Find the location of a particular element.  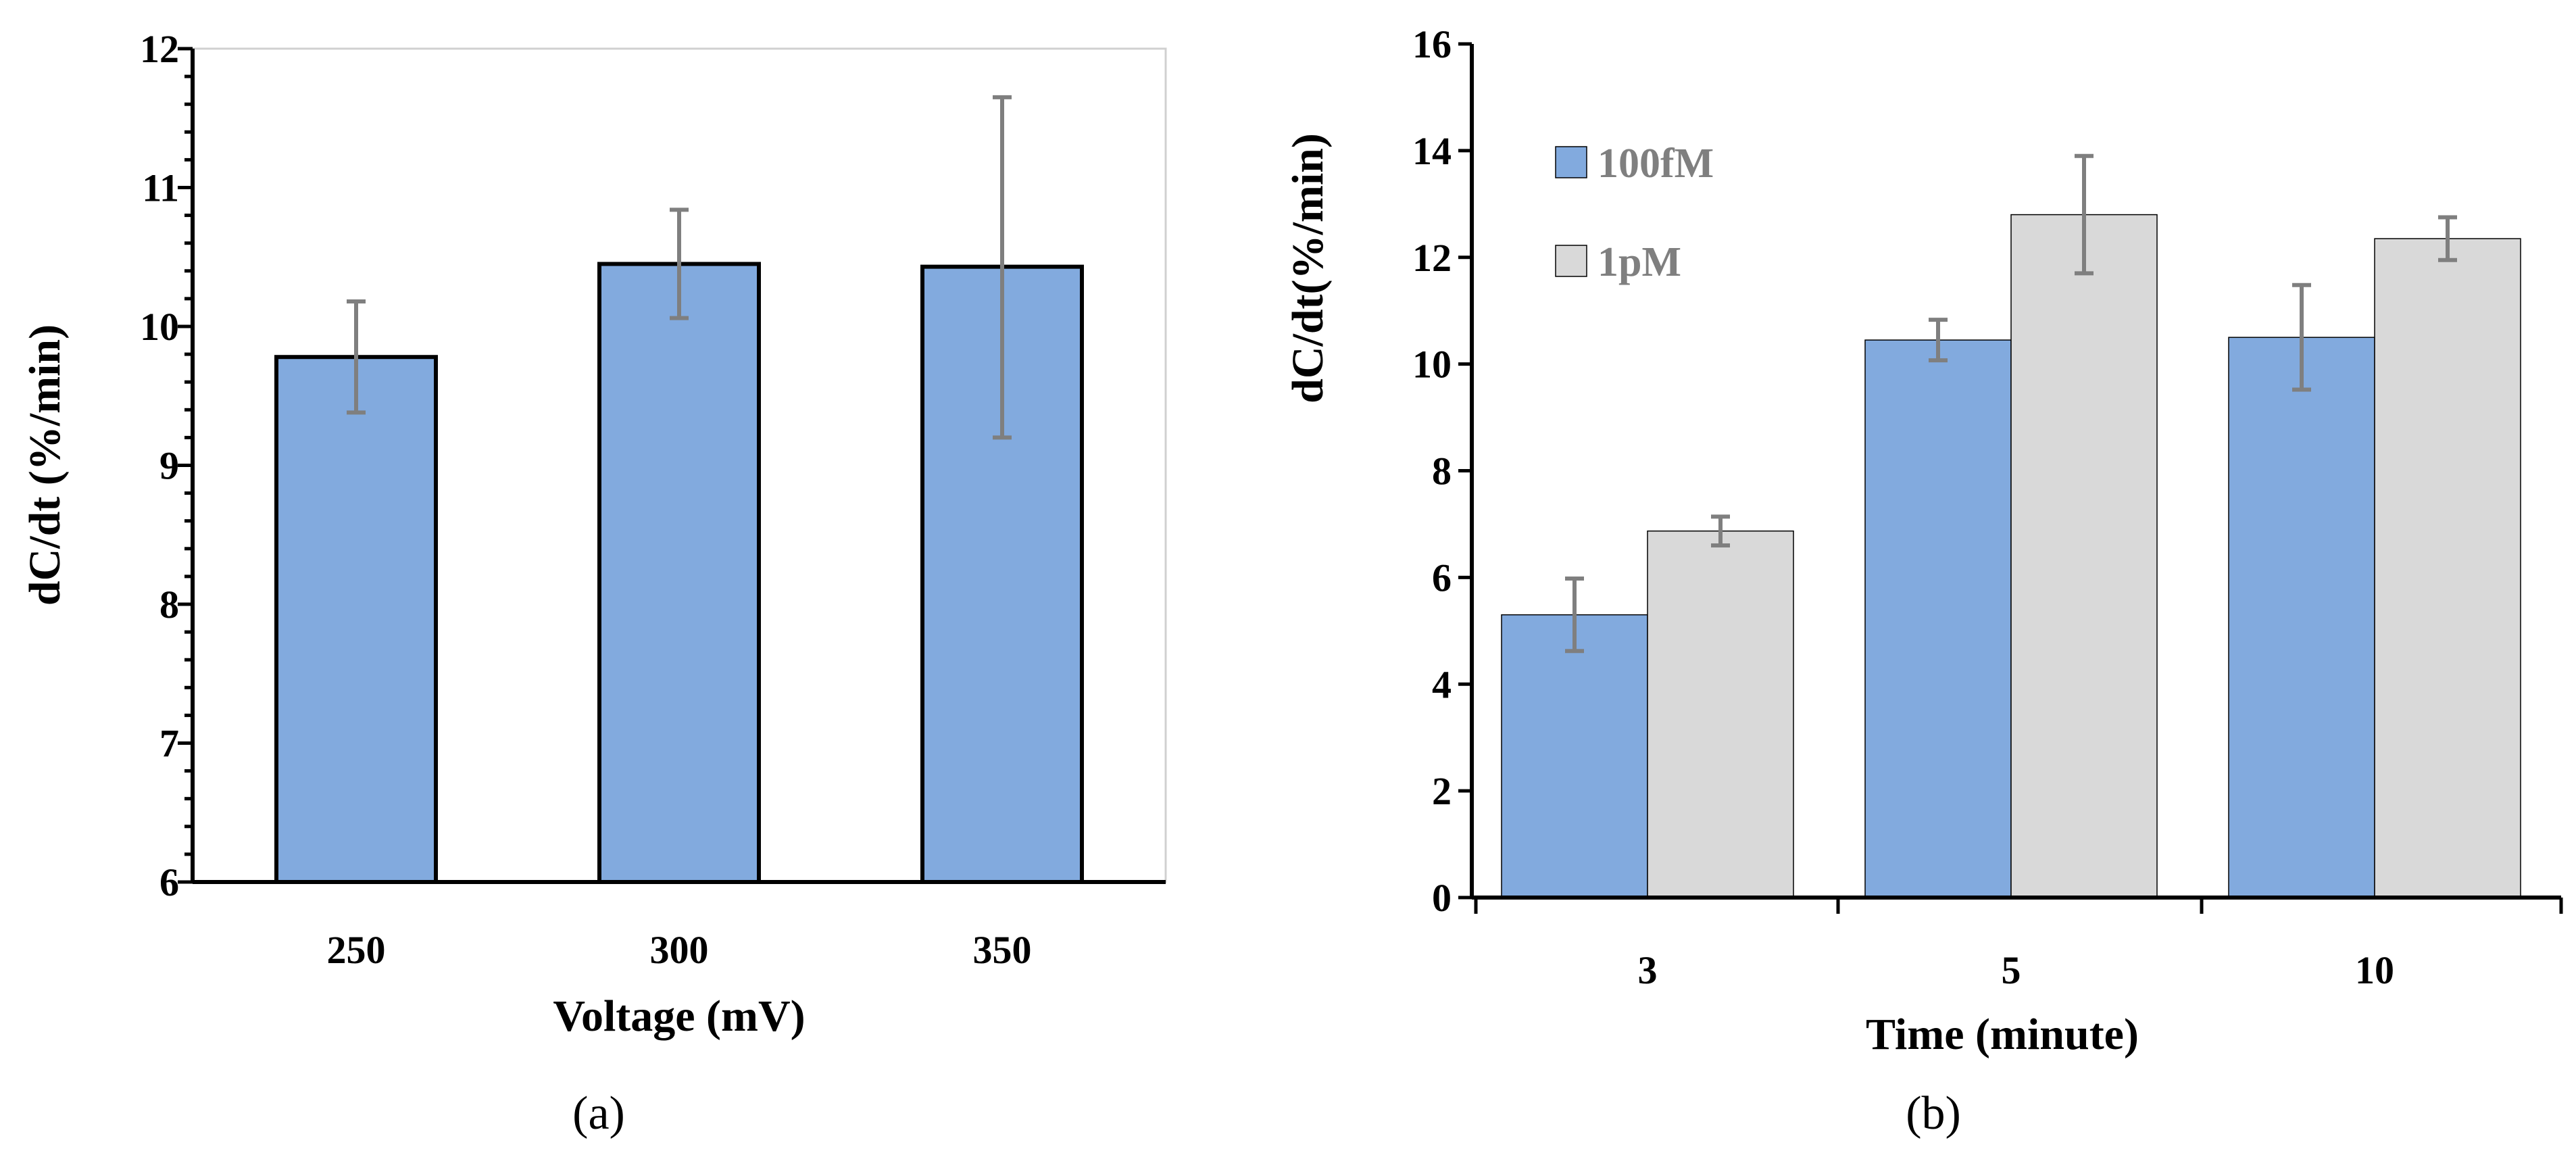

chart-a-y-tick-11: 11 is located at coordinates (161, 188).